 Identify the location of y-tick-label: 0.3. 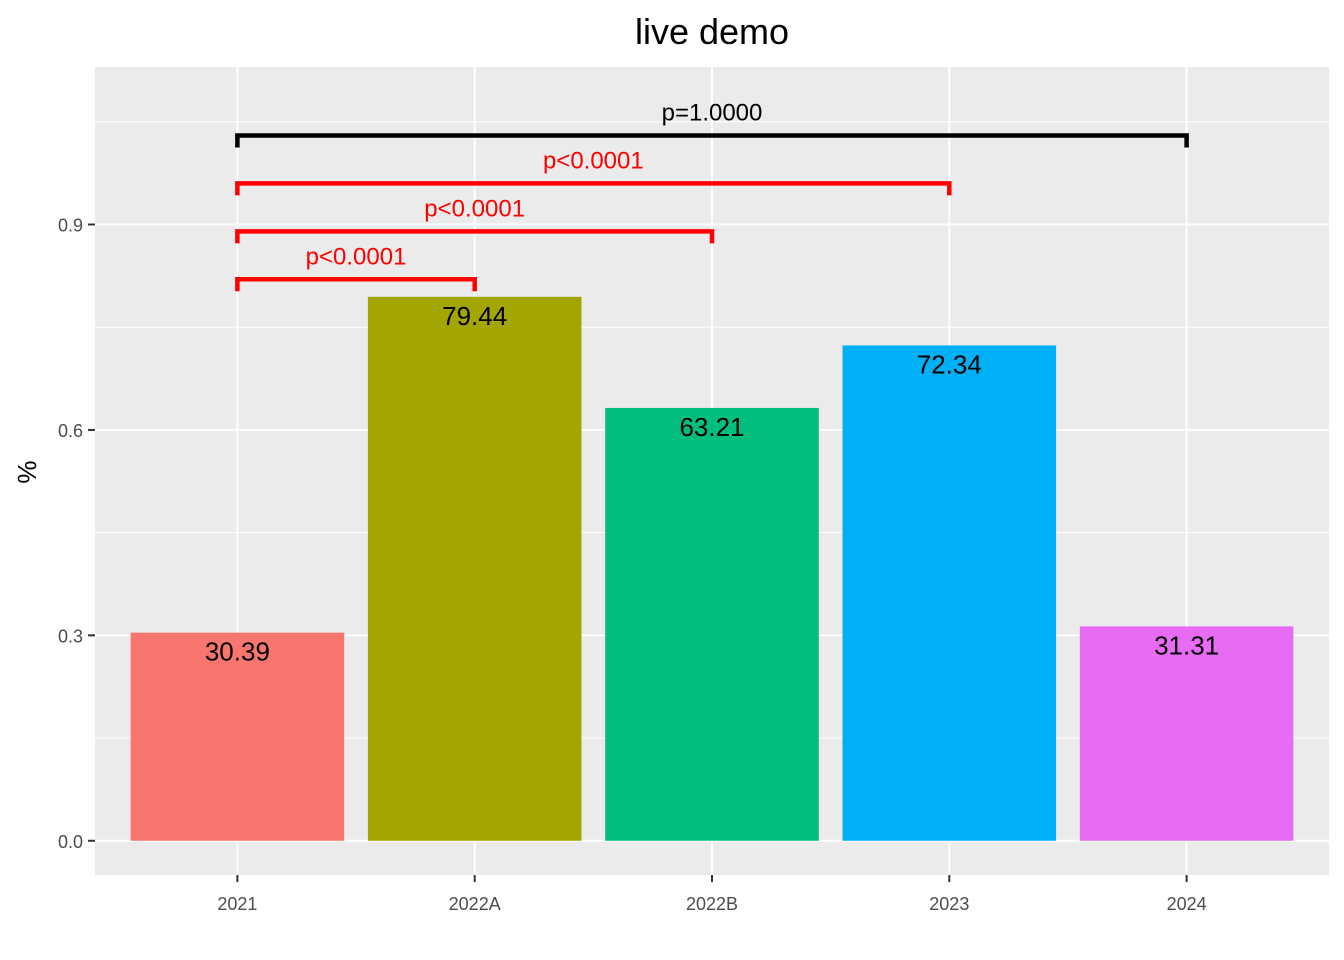
(70, 636).